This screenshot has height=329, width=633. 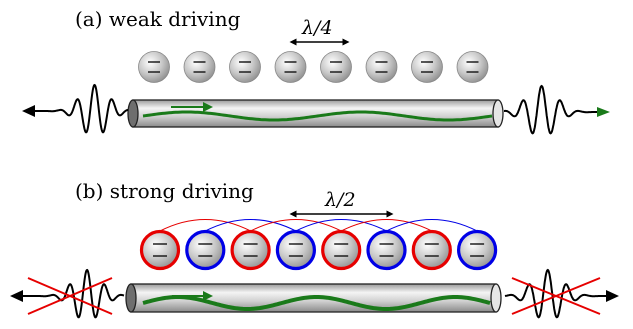 What do you see at coordinates (317, 28) in the screenshot?
I see `panel-a-spacing-label: λ/4` at bounding box center [317, 28].